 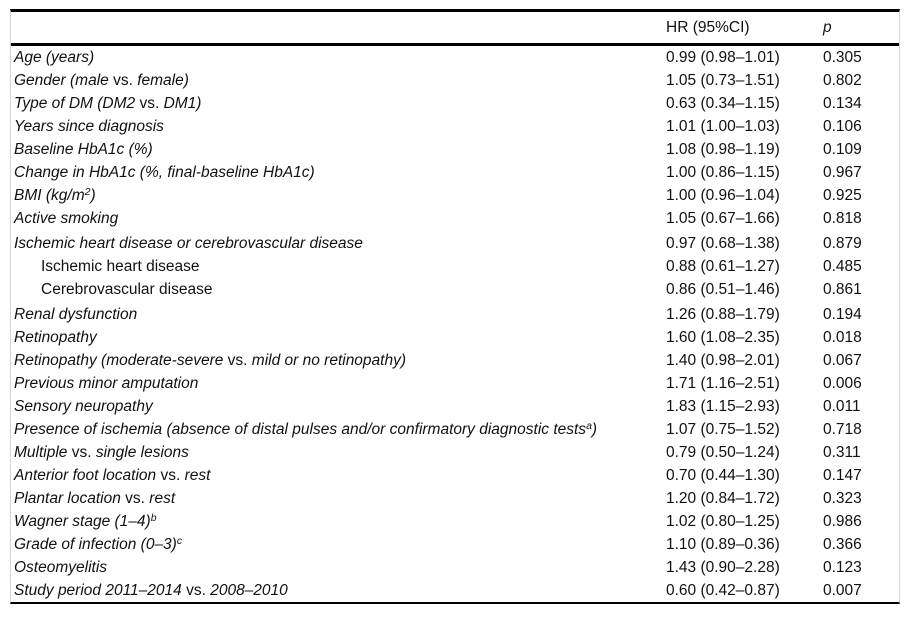 What do you see at coordinates (83, 406) in the screenshot?
I see `variable-text-segment: Sensory neuropathy` at bounding box center [83, 406].